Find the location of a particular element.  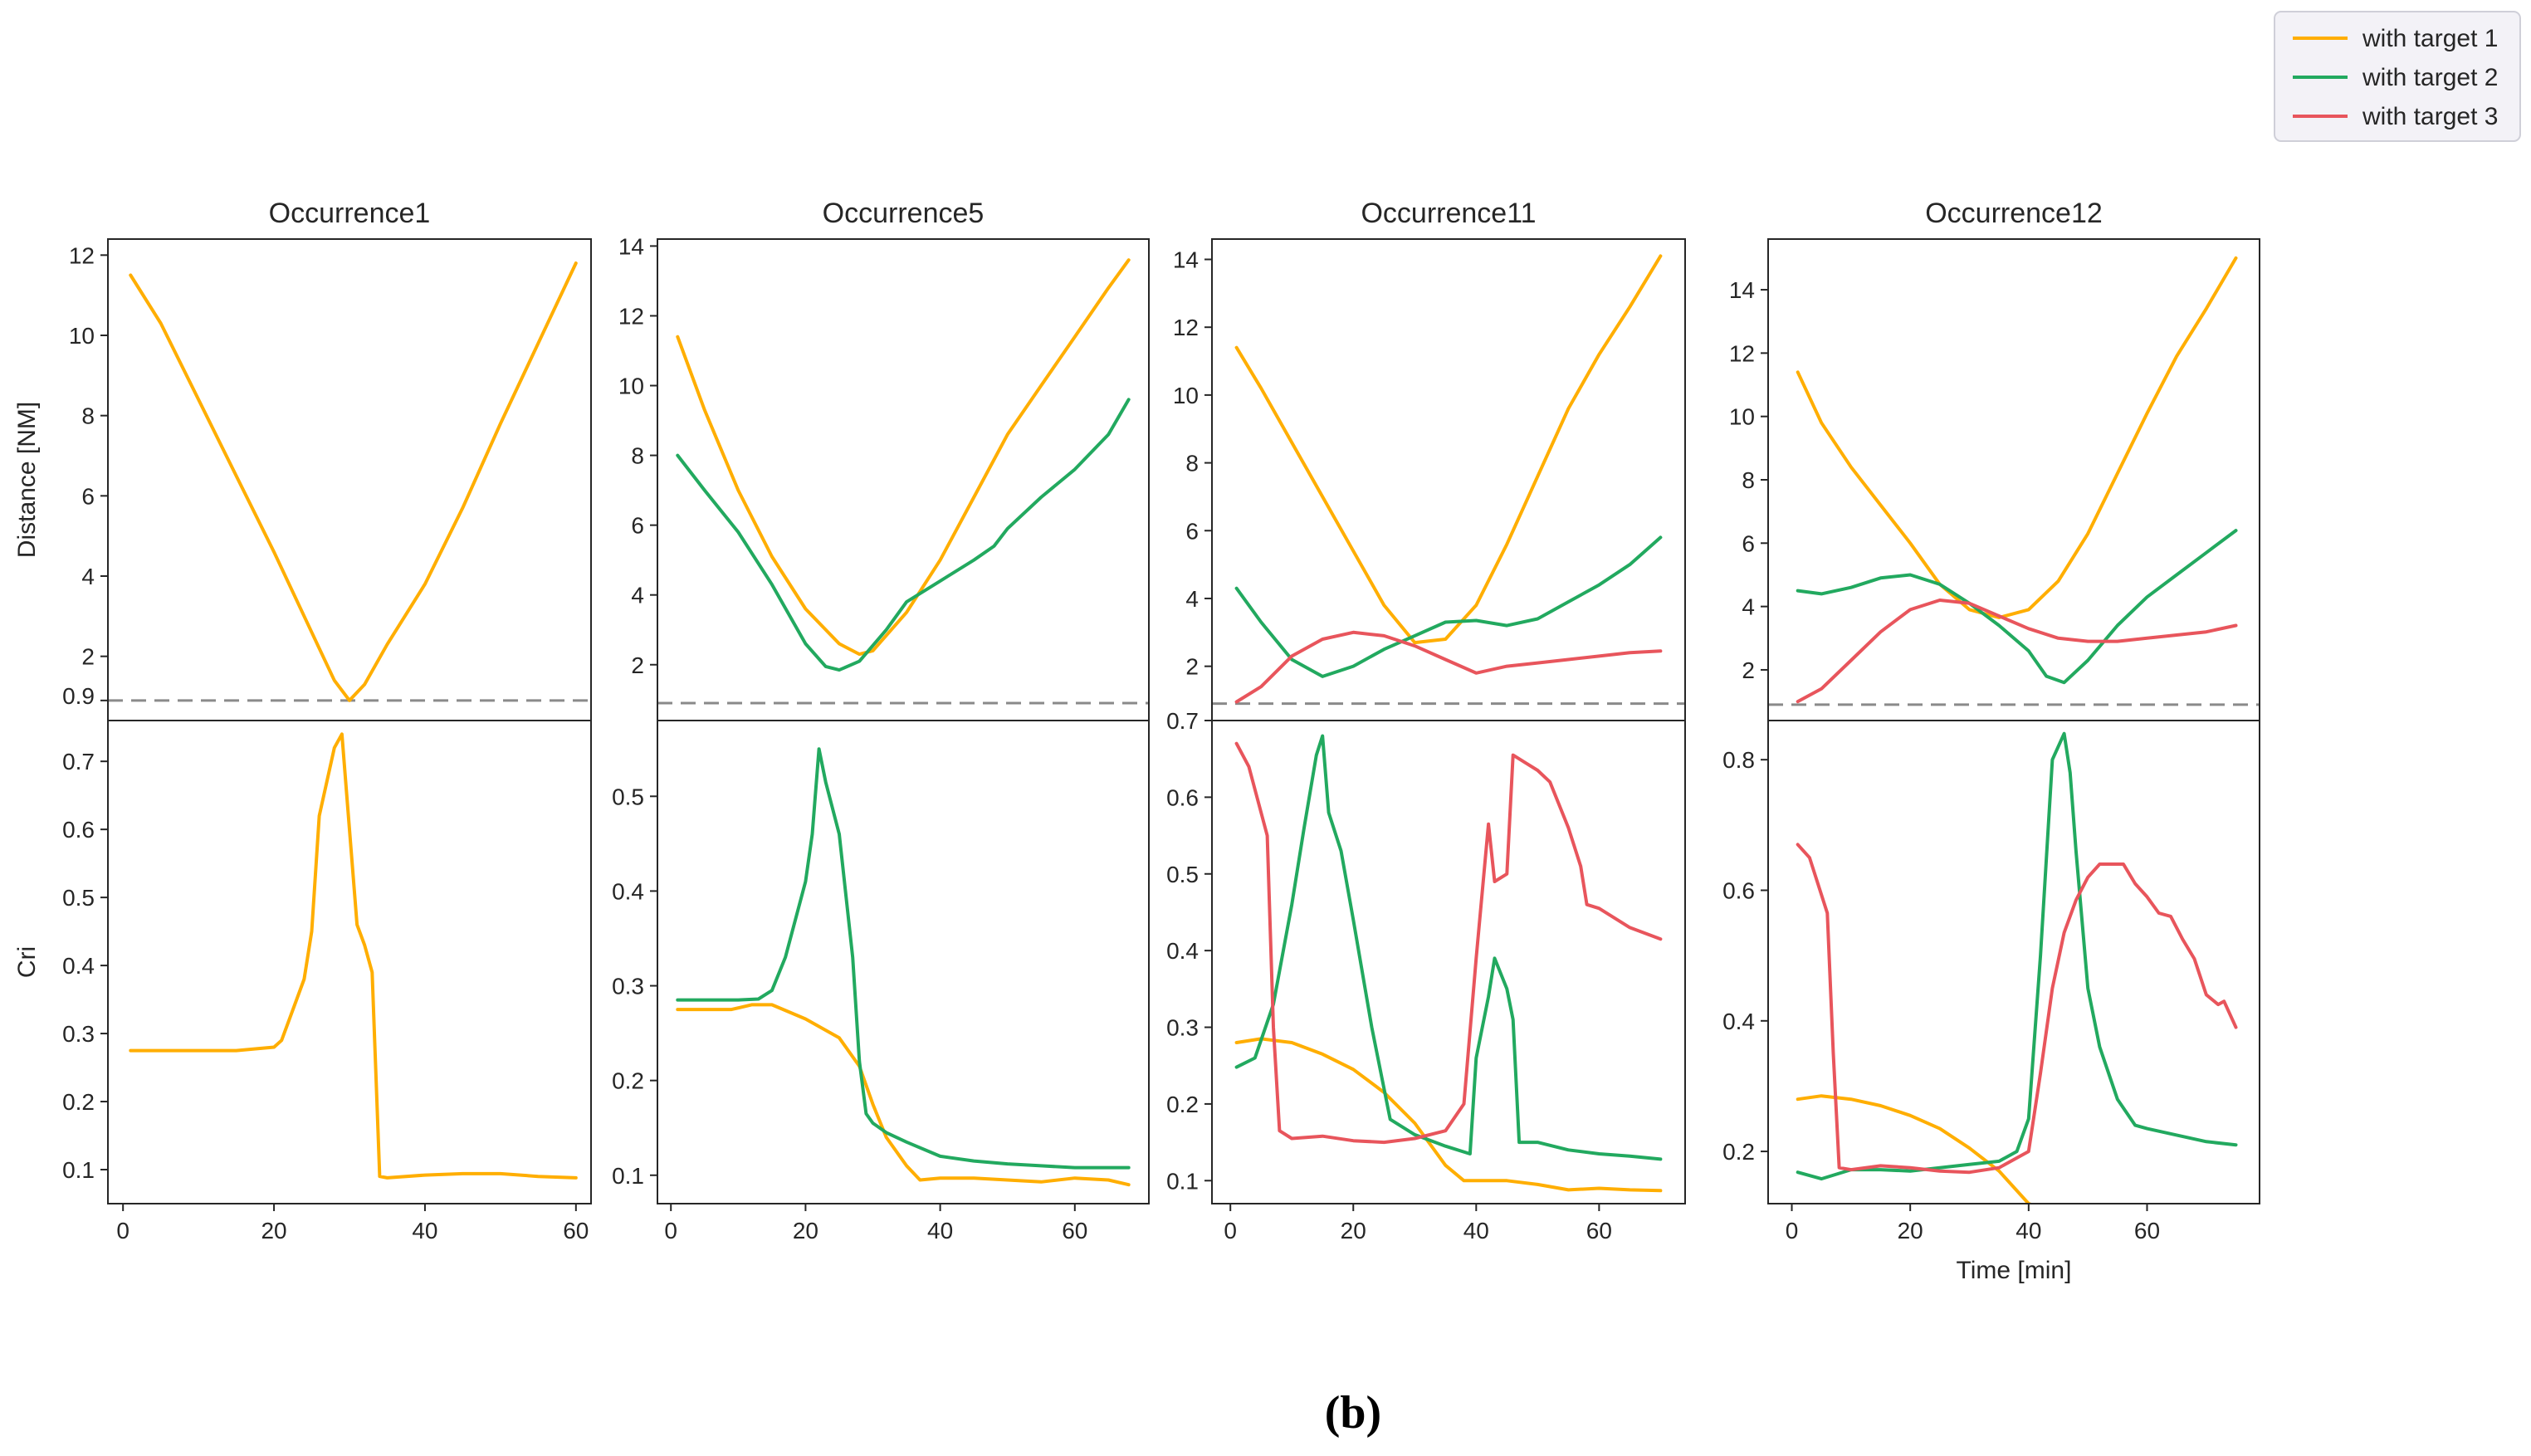

legend-box is located at coordinates (2397, 76).